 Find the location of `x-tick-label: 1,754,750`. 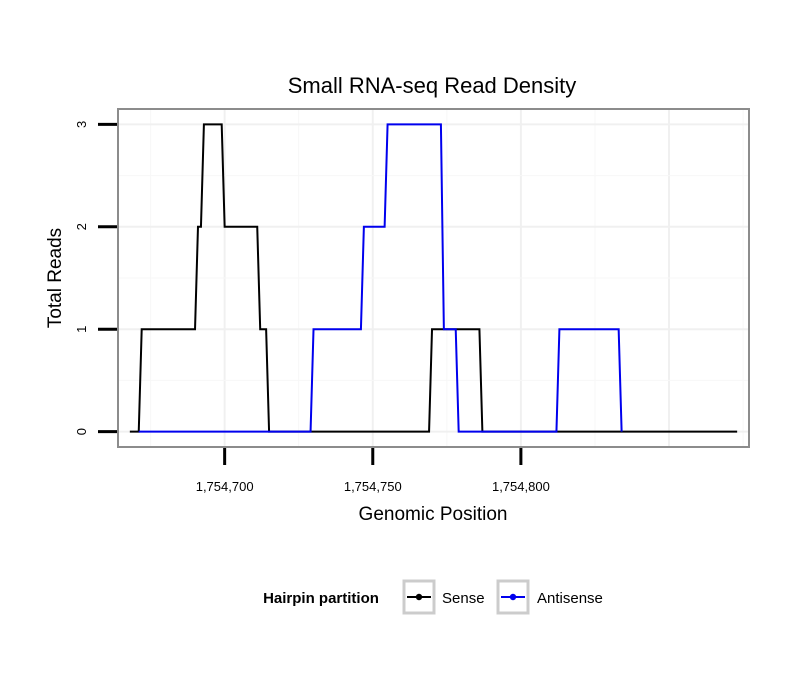

x-tick-label: 1,754,750 is located at coordinates (373, 486).